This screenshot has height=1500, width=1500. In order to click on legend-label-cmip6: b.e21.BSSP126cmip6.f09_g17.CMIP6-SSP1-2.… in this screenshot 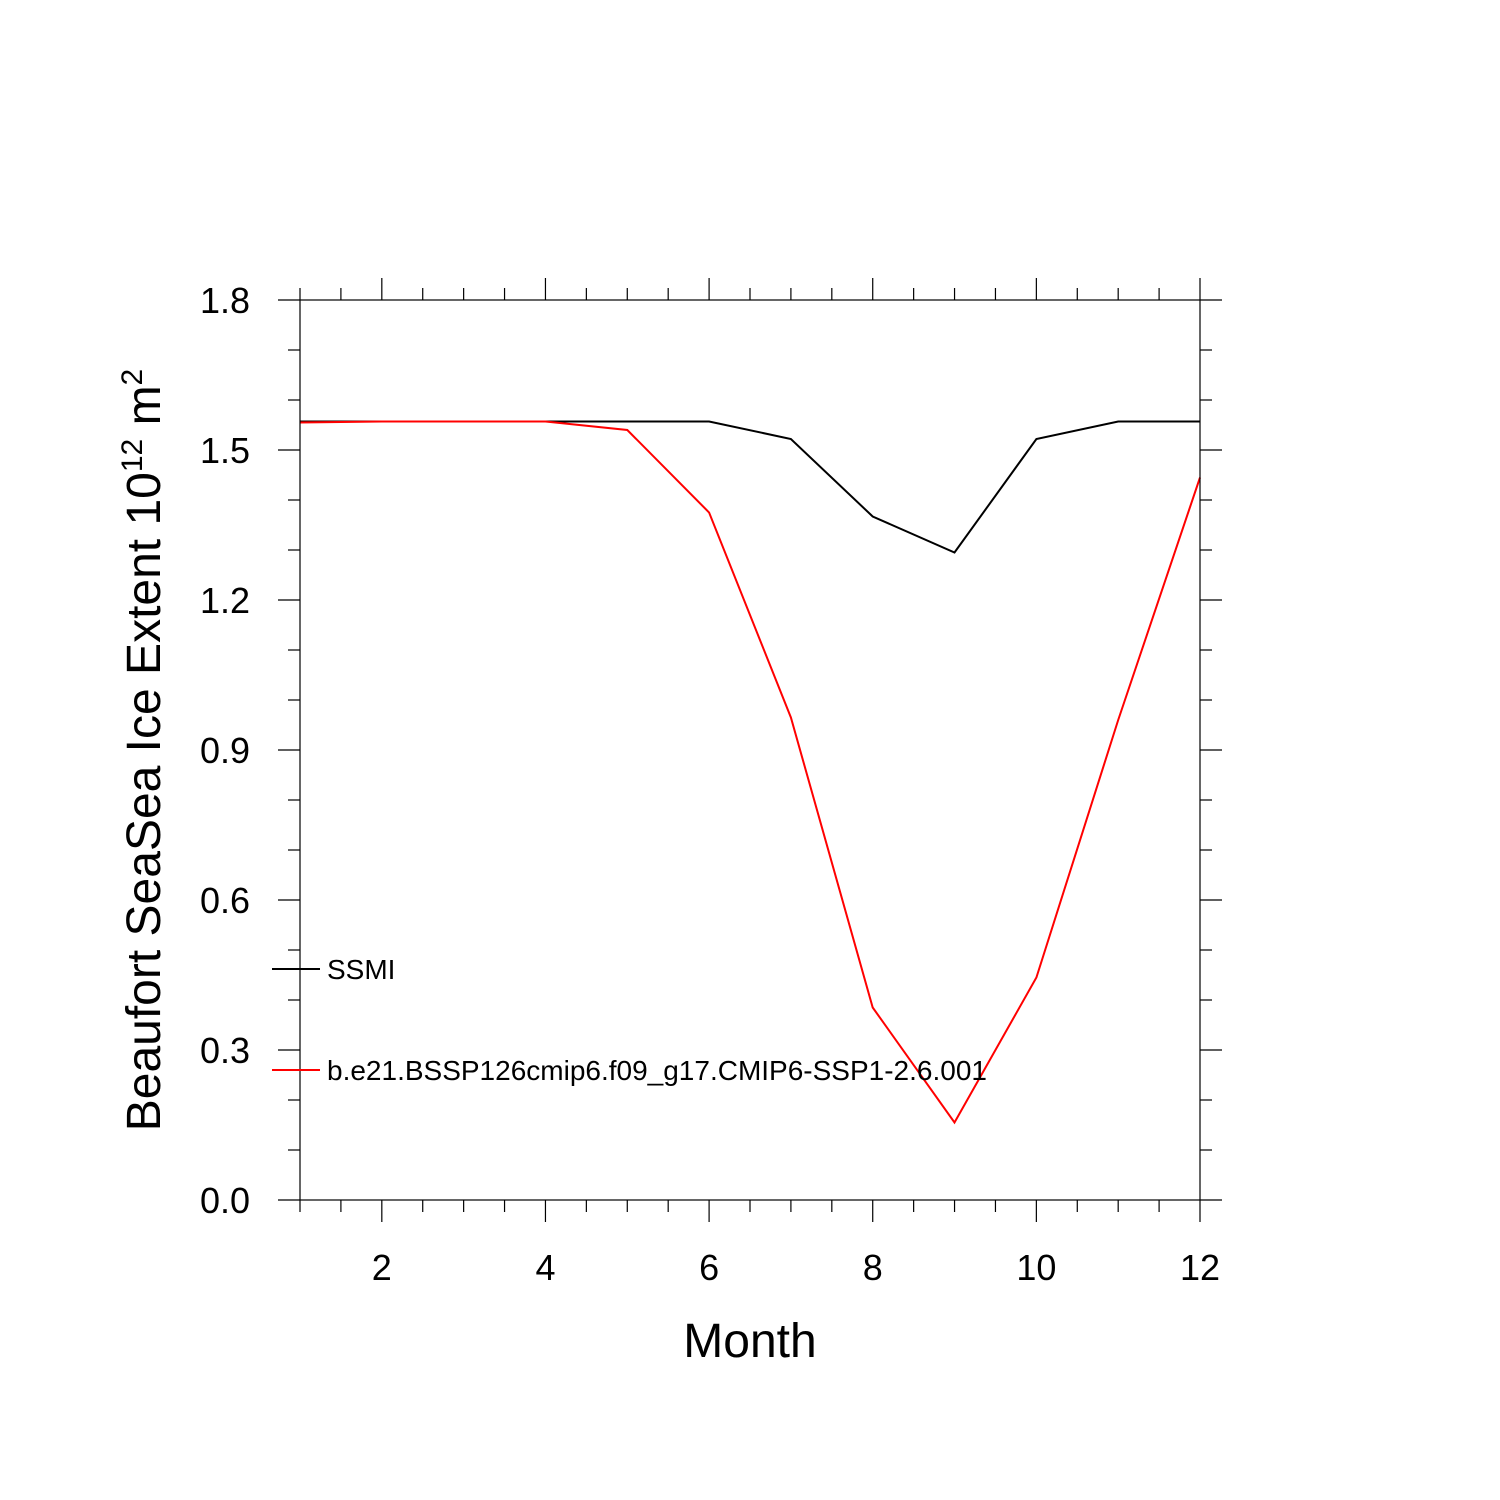, I will do `click(657, 1070)`.